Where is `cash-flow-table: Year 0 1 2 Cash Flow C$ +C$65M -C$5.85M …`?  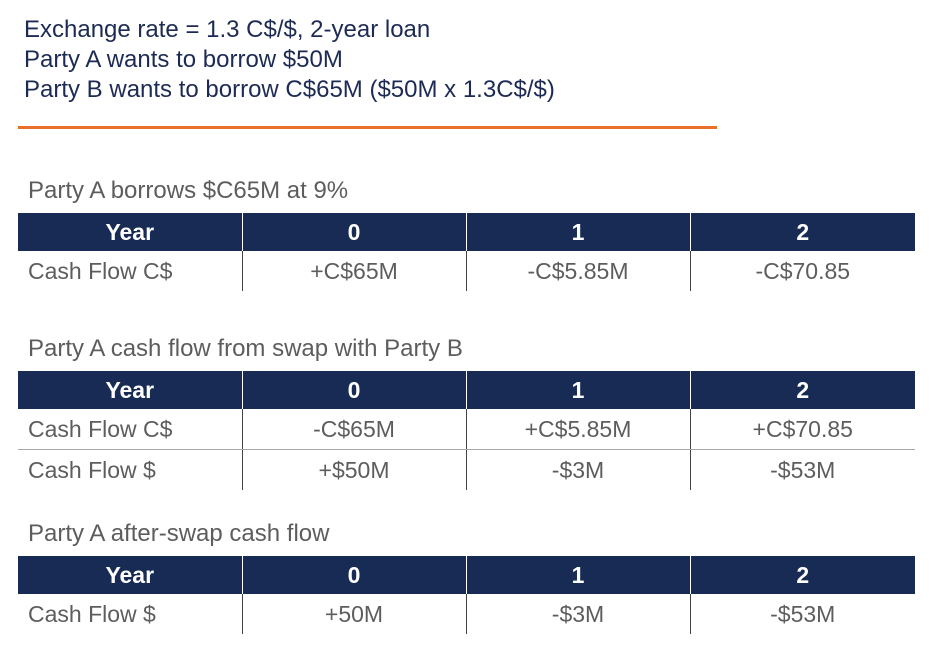
cash-flow-table: Year 0 1 2 Cash Flow C$ +C$65M -C$5.85M … is located at coordinates (466, 252).